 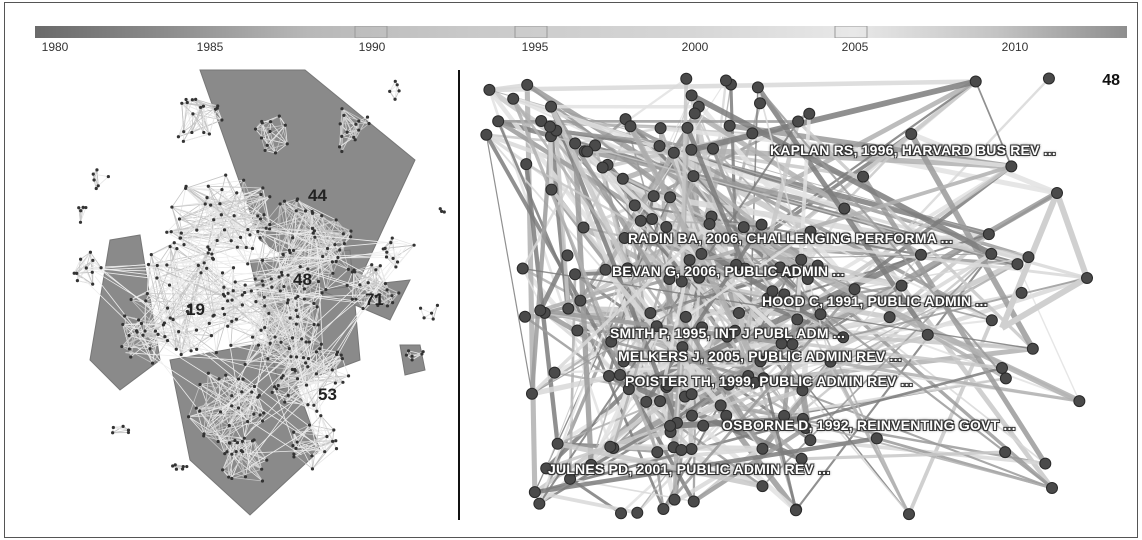 I want to click on cluster-id-label: 53, so click(x=327, y=394).